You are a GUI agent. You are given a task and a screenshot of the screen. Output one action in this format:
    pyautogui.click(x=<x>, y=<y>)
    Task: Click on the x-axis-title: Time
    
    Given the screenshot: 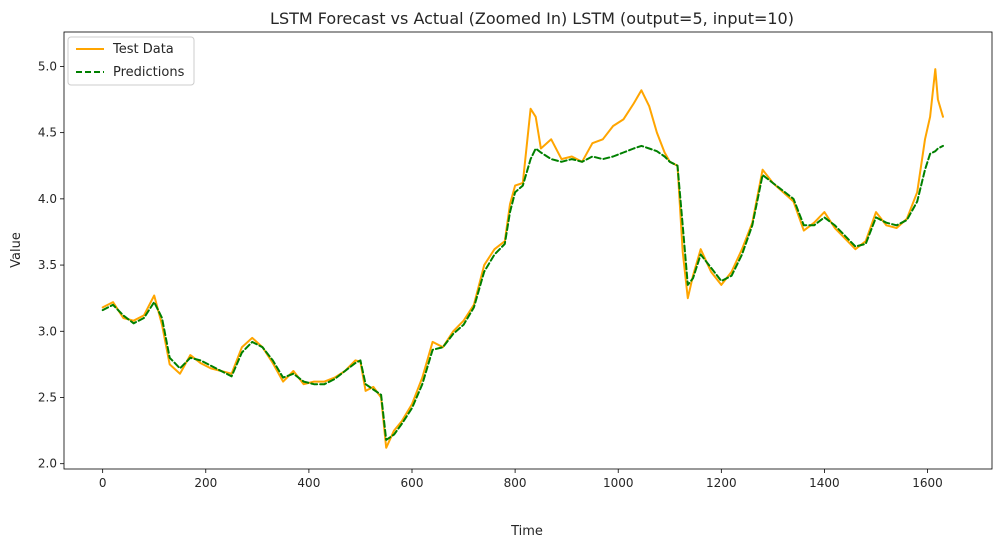 What is the action you would take?
    pyautogui.click(x=526, y=531)
    